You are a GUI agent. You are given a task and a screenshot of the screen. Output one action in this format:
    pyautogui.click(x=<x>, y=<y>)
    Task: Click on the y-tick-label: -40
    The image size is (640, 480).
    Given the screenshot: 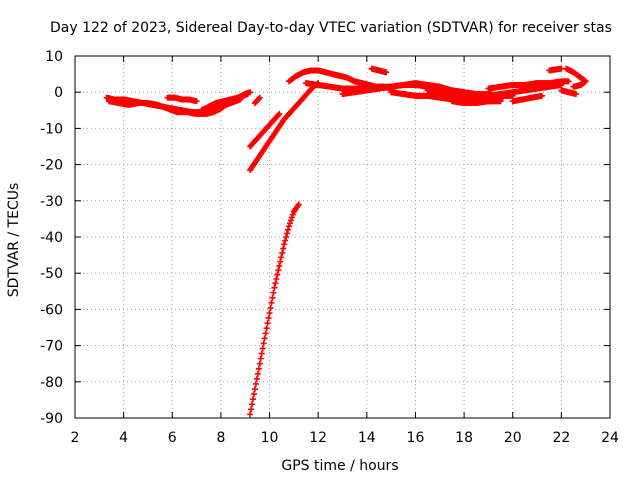 What is the action you would take?
    pyautogui.click(x=51, y=238)
    